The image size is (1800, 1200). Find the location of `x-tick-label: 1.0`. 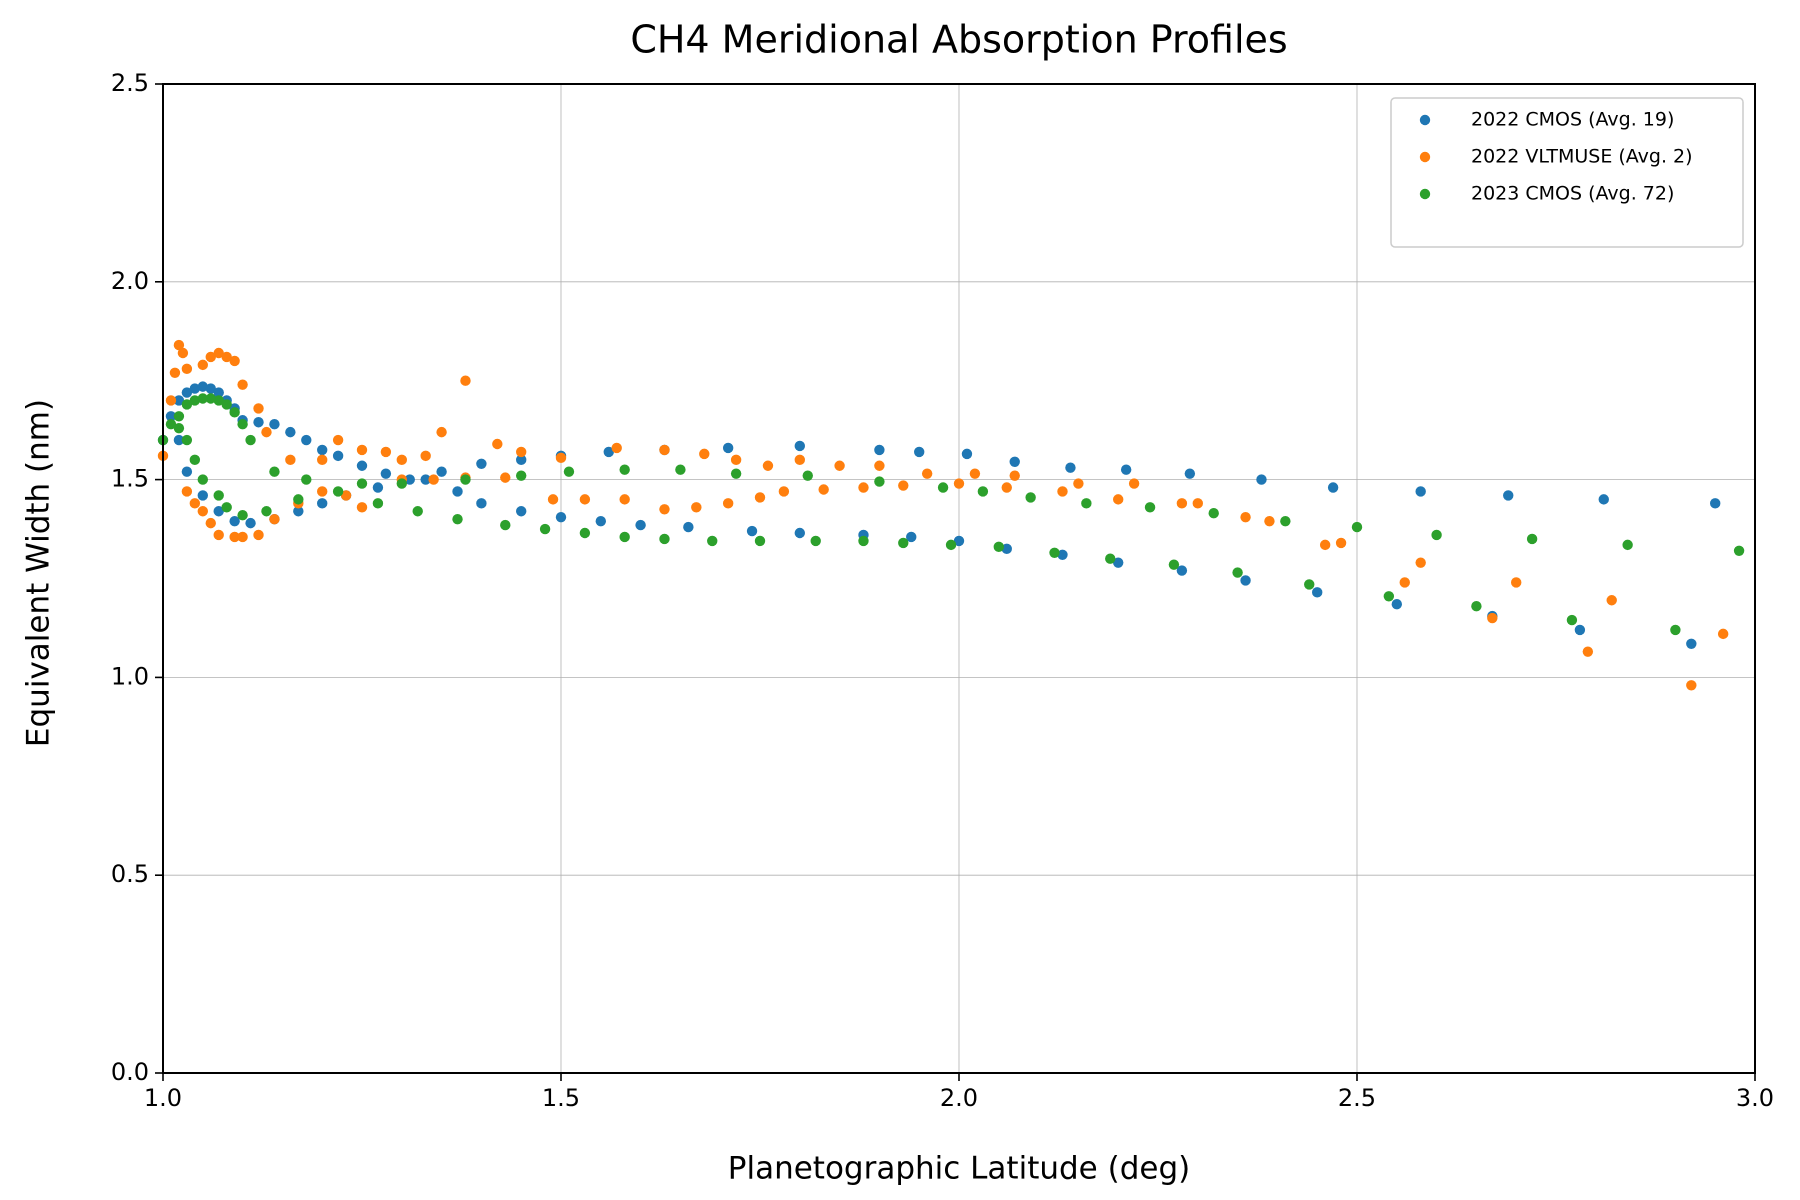

x-tick-label: 1.0 is located at coordinates (163, 1098).